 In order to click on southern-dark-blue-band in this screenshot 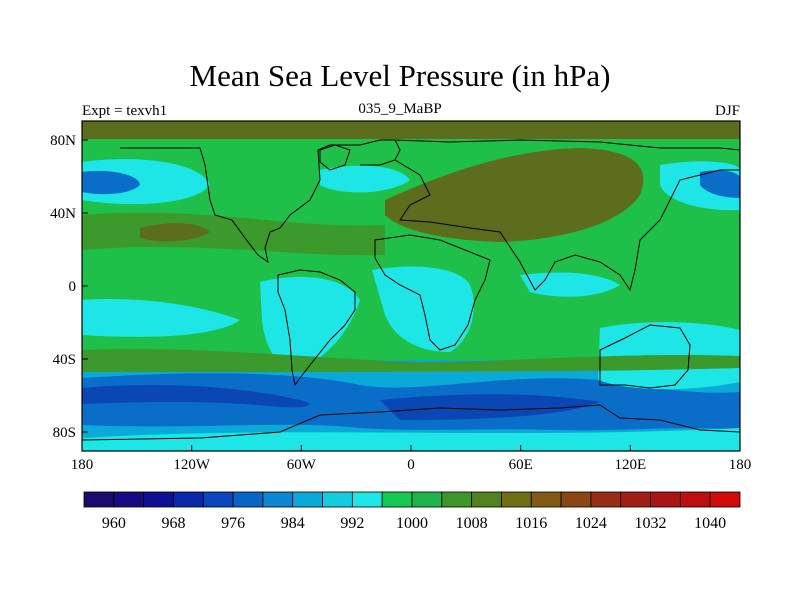, I will do `click(341, 402)`.